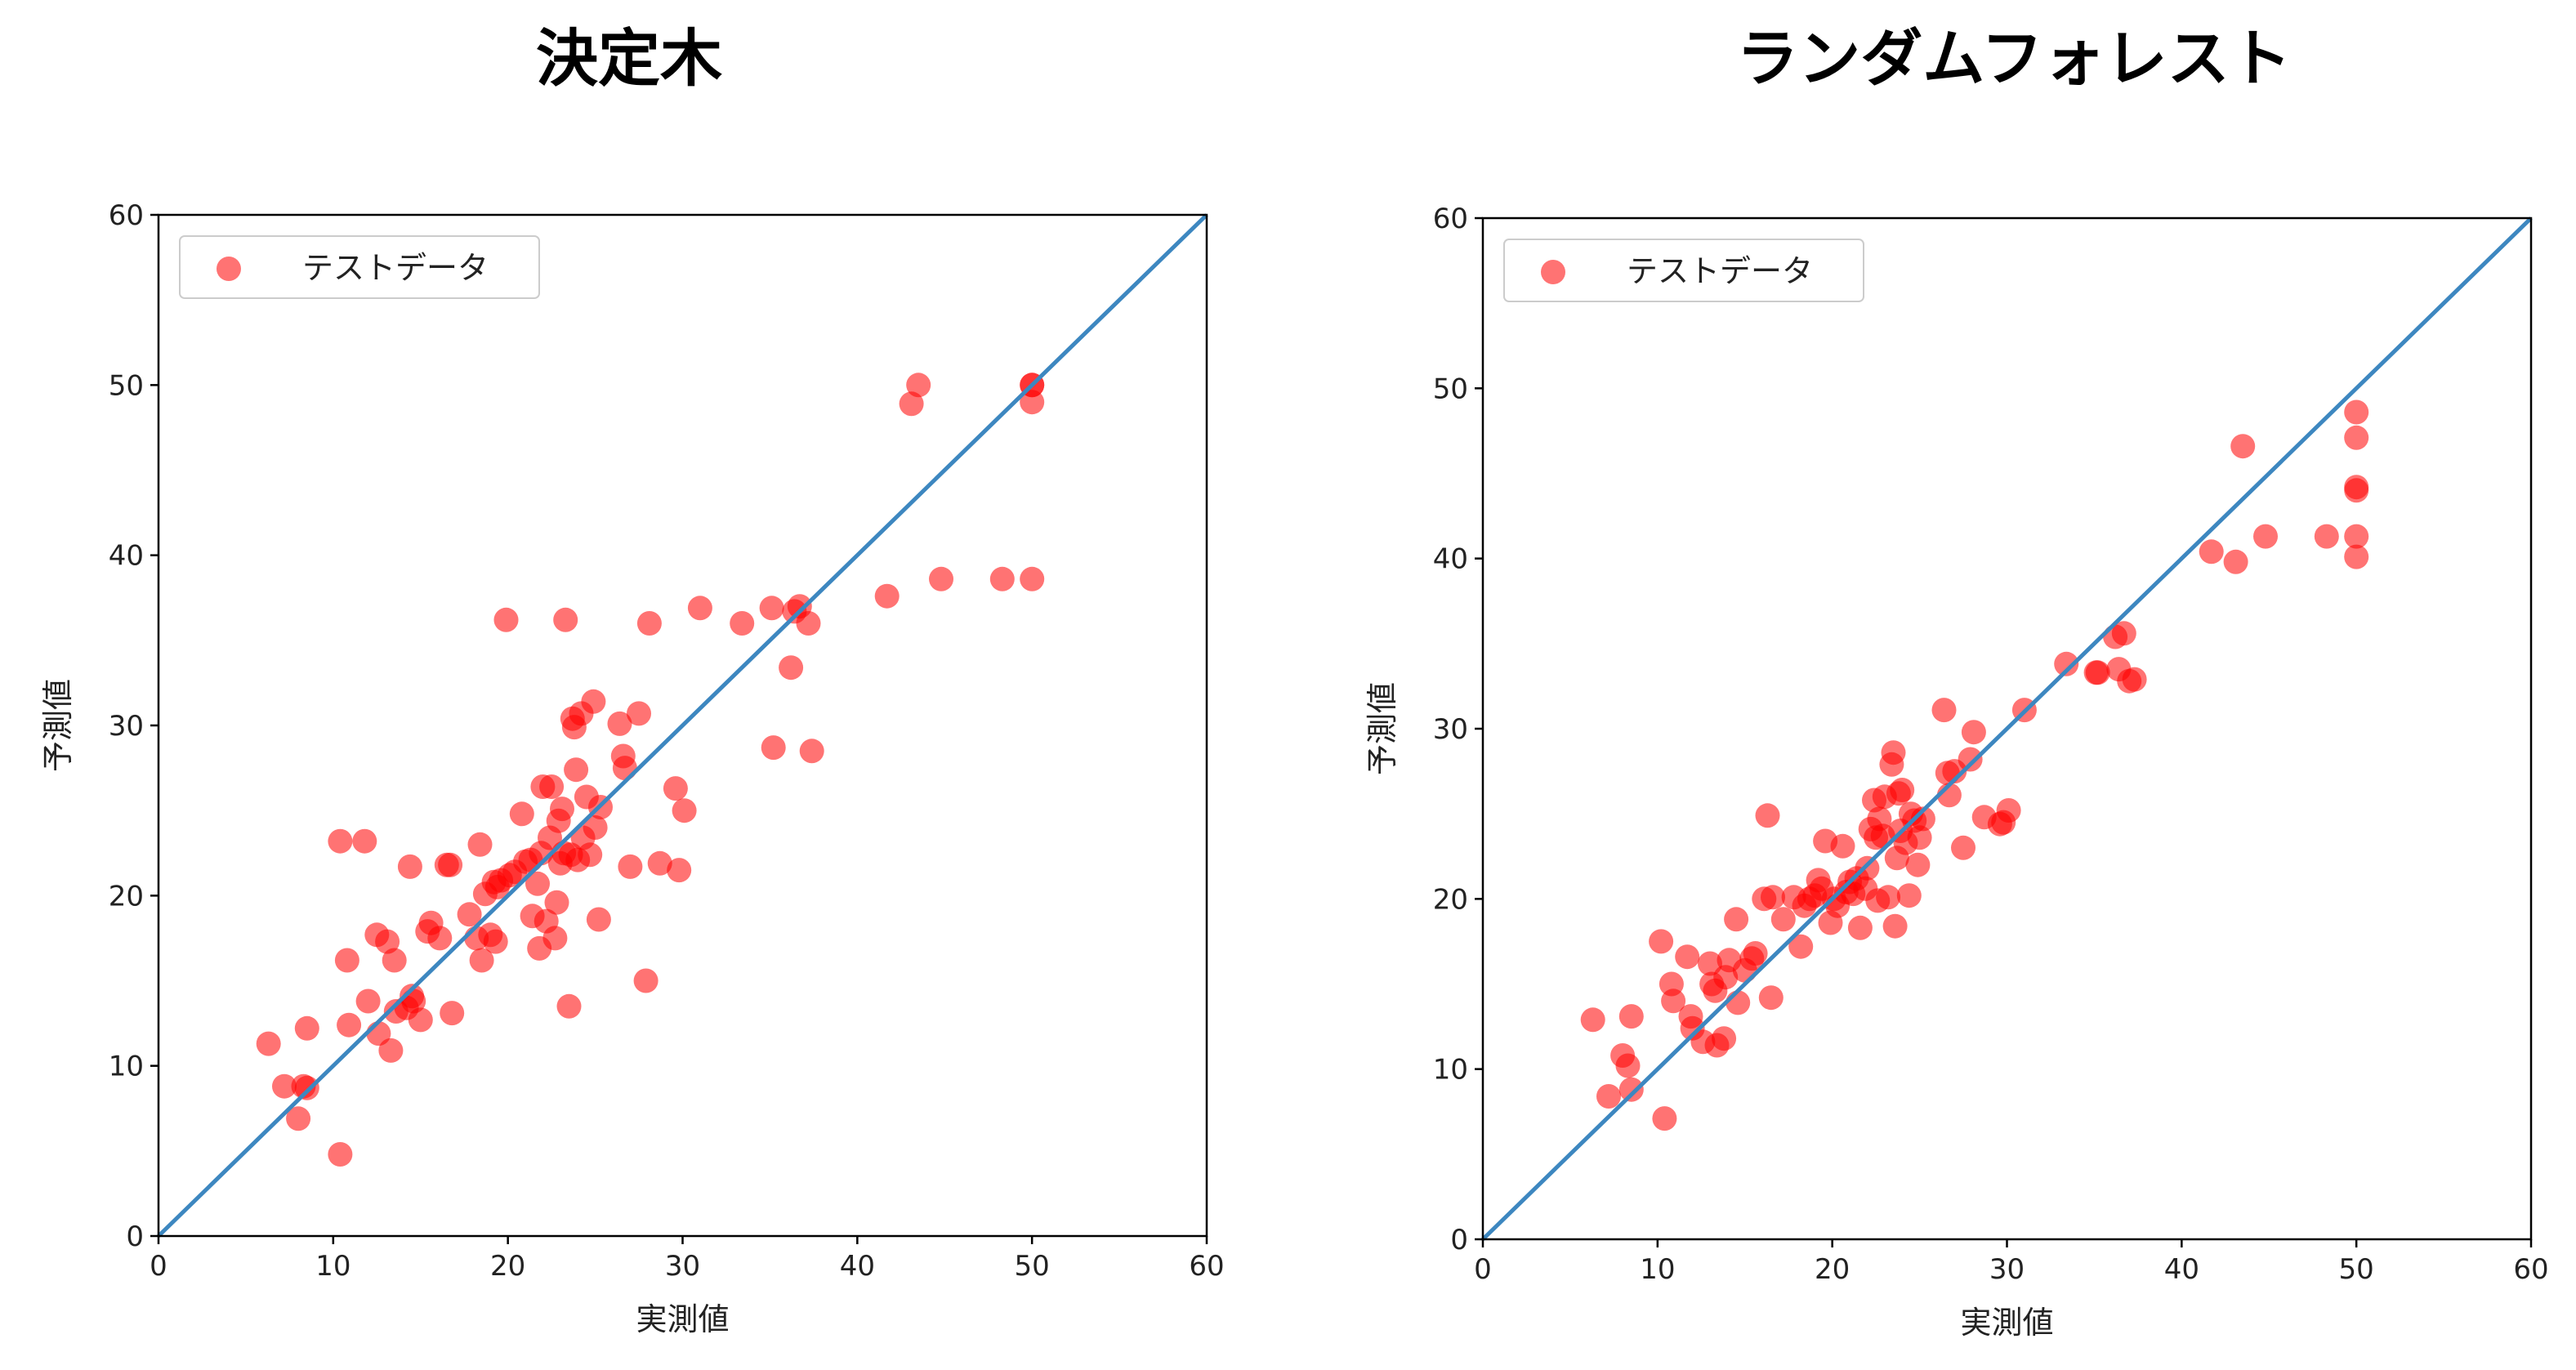  What do you see at coordinates (2007, 1269) in the screenshot?
I see `x-tick-label: 30` at bounding box center [2007, 1269].